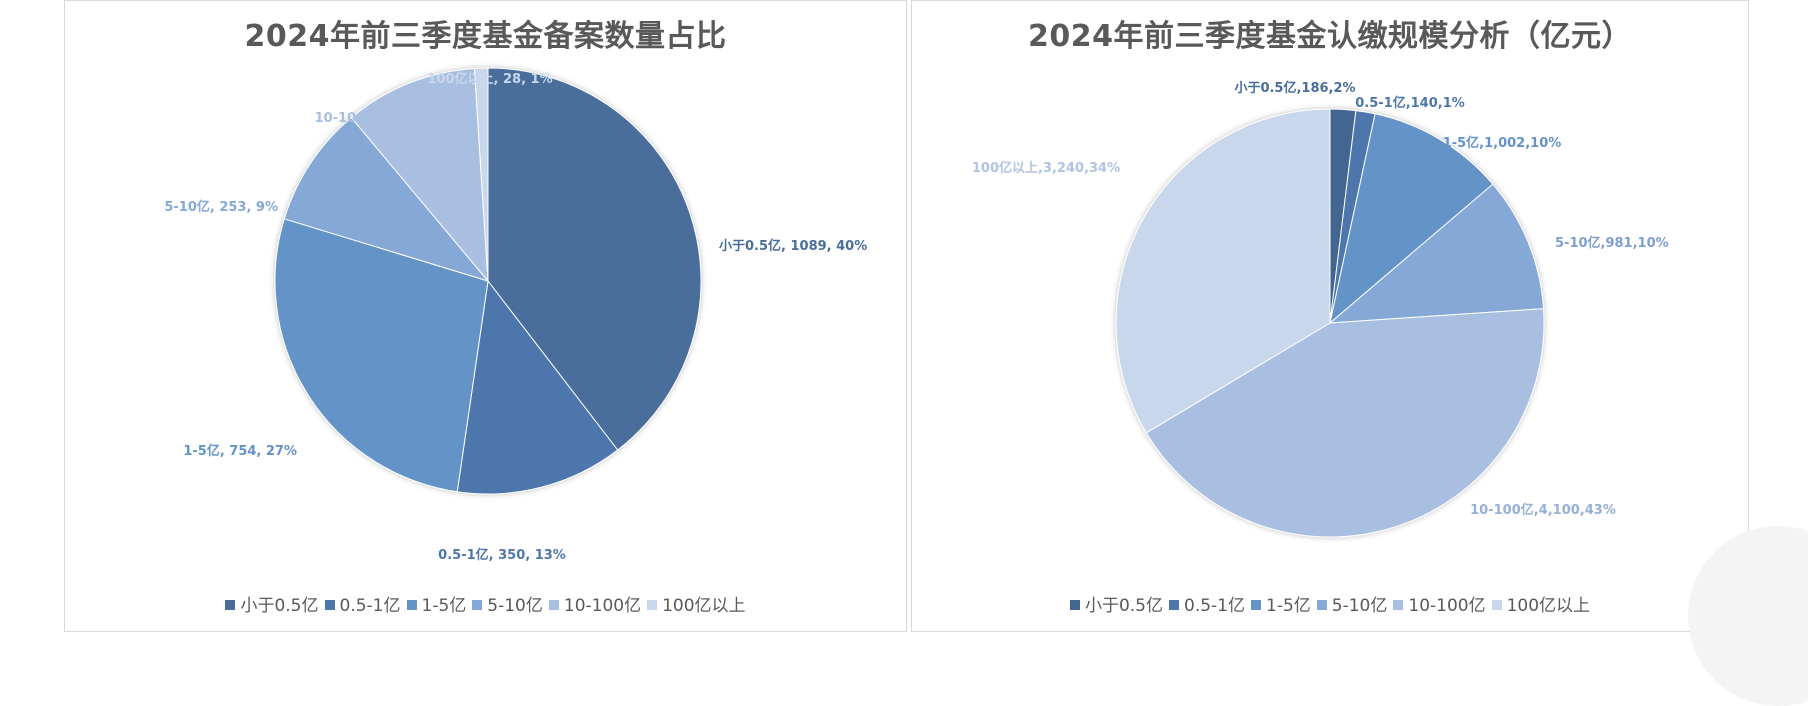 The height and width of the screenshot is (706, 1808). I want to click on data-label: 5-10亿, 253, 9%, so click(221, 207).